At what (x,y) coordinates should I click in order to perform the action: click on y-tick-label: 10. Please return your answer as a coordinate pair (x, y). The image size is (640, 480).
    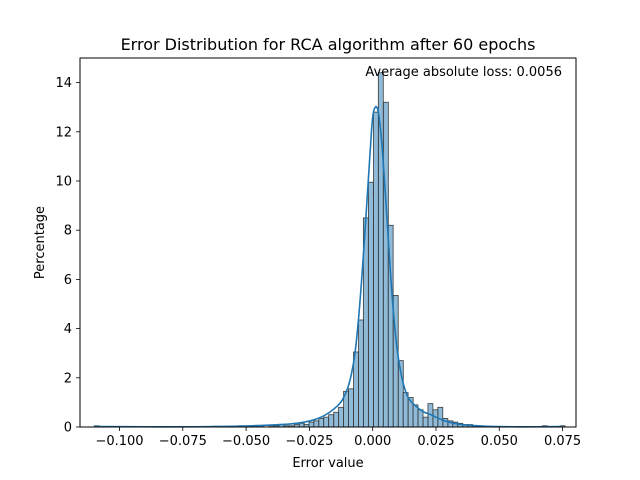
    Looking at the image, I should click on (63, 182).